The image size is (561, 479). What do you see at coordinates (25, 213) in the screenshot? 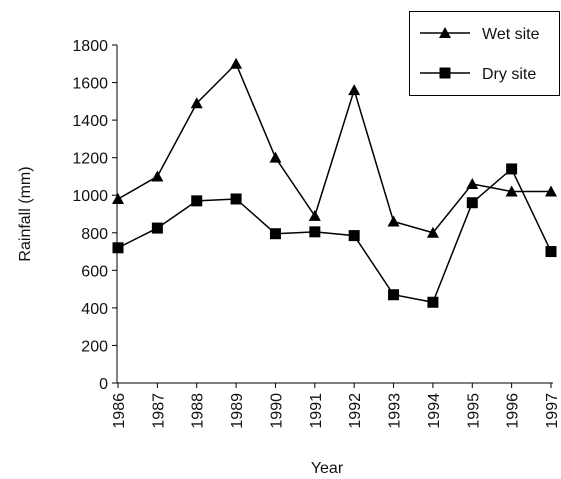
I see `y-axis-label: Rainfall (mm)` at bounding box center [25, 213].